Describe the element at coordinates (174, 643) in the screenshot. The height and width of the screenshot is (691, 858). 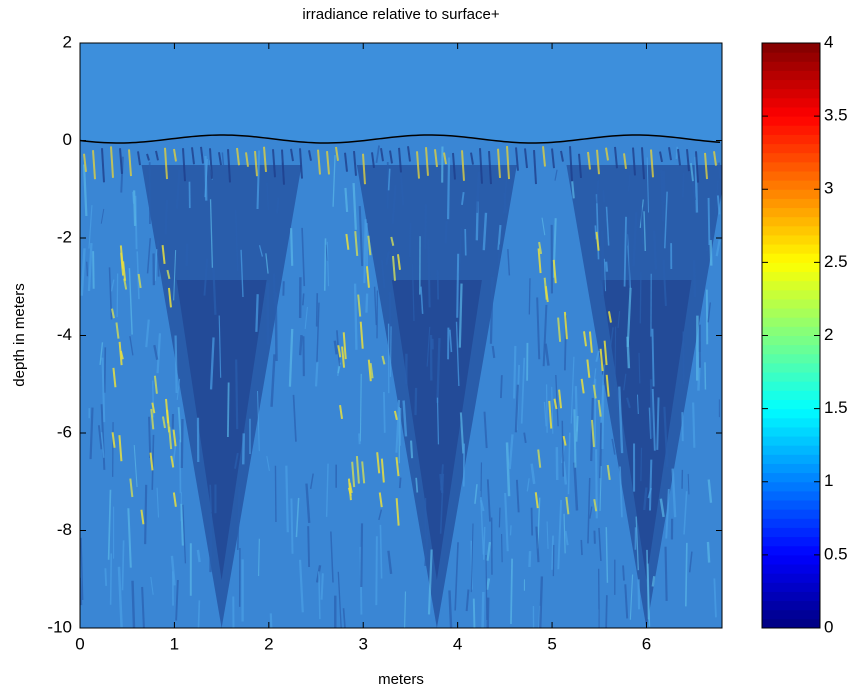
I see `x-tick-label: 1` at that location.